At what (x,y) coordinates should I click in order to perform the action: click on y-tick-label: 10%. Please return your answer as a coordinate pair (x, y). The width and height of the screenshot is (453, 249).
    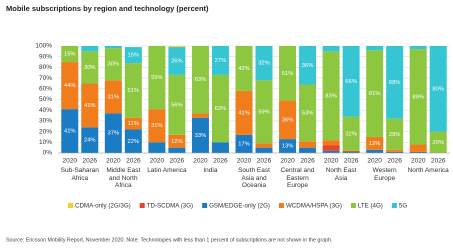
    Looking at the image, I should click on (45, 142).